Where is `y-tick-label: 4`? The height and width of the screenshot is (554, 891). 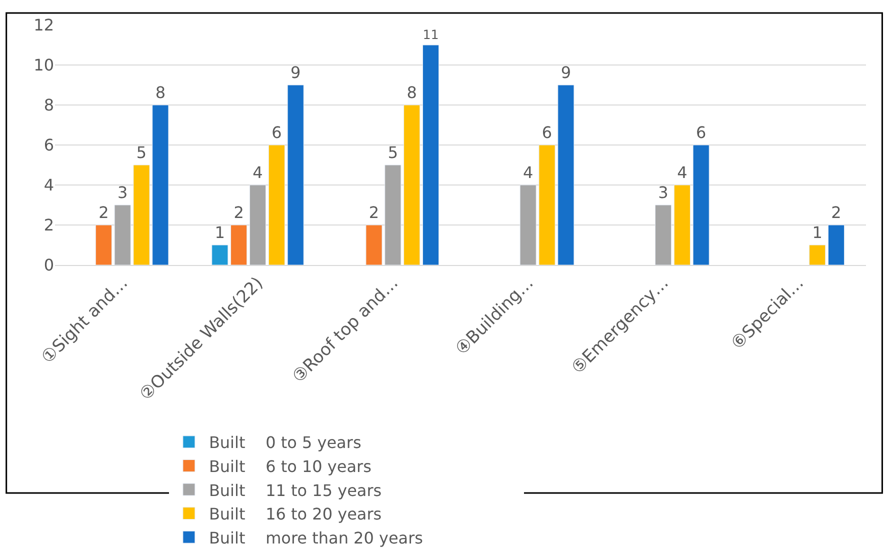
y-tick-label: 4 is located at coordinates (49, 185).